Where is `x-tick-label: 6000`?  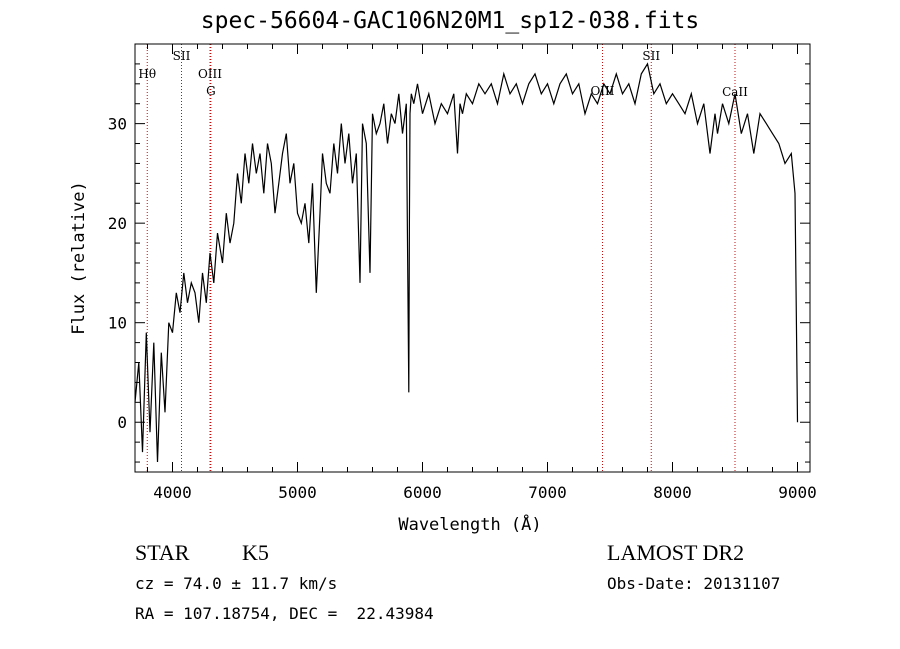 x-tick-label: 6000 is located at coordinates (422, 492).